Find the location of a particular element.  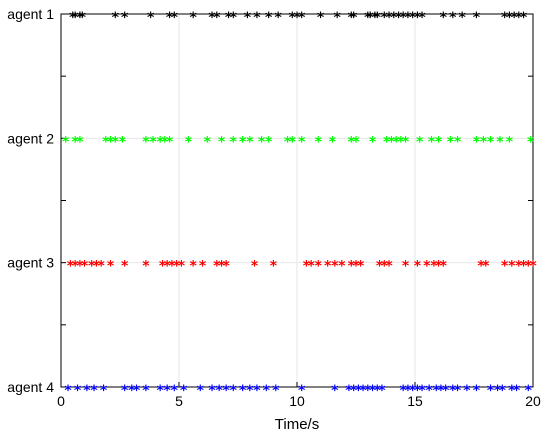

x-tick-label: 0 is located at coordinates (61, 401).